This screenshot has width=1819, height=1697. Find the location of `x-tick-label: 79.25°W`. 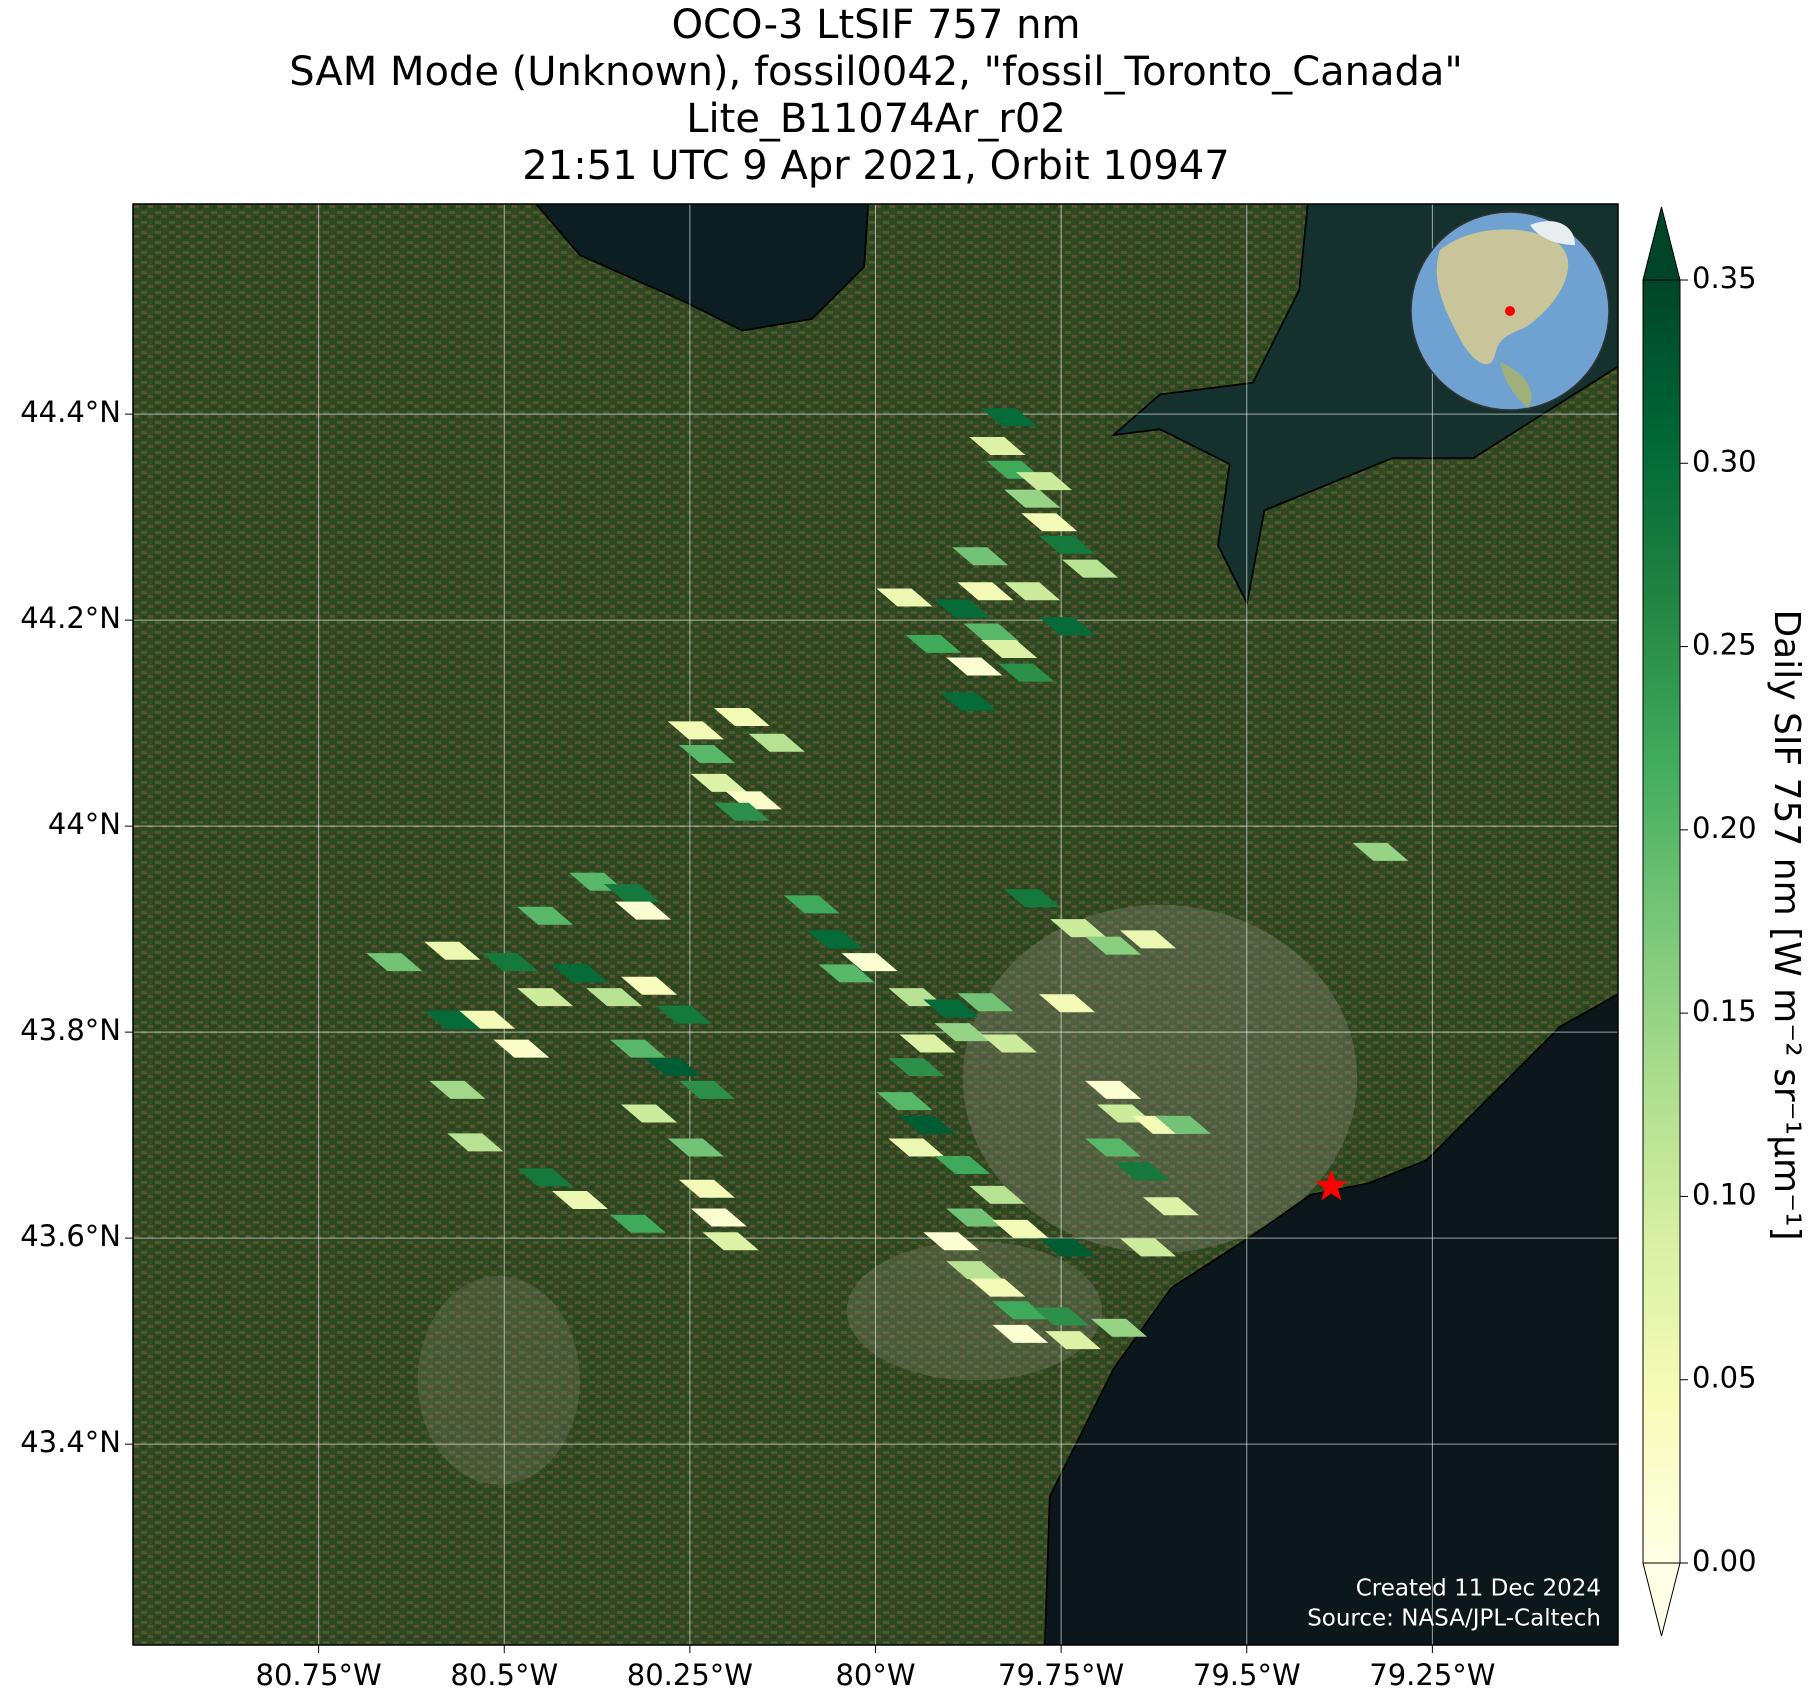

x-tick-label: 79.25°W is located at coordinates (1432, 1675).